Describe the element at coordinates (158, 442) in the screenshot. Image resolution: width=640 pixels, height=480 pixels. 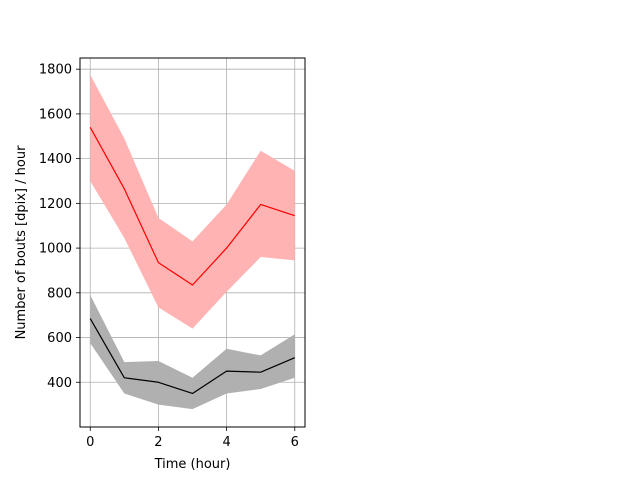
I see `x-tick-label: 2` at that location.